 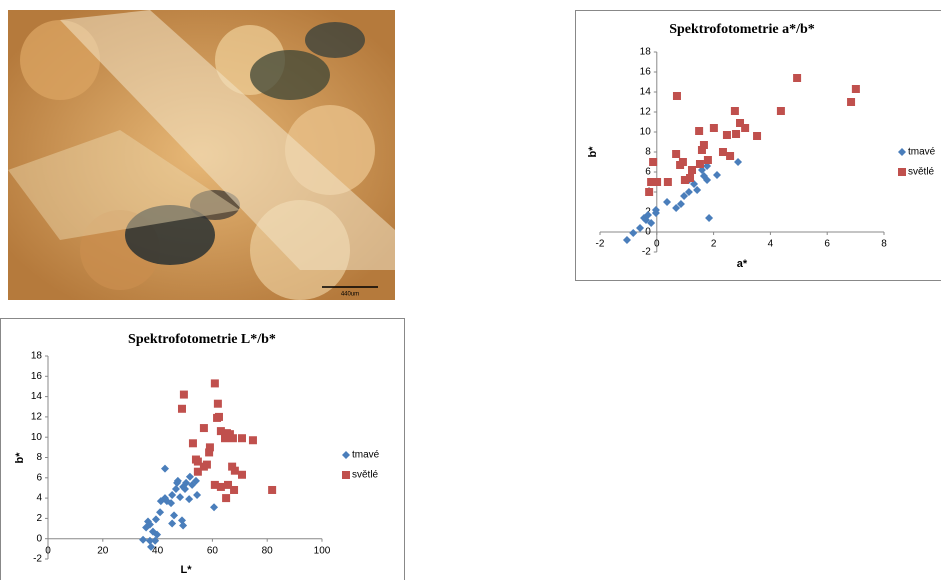 I want to click on x-tick-label: 100, so click(x=322, y=550).